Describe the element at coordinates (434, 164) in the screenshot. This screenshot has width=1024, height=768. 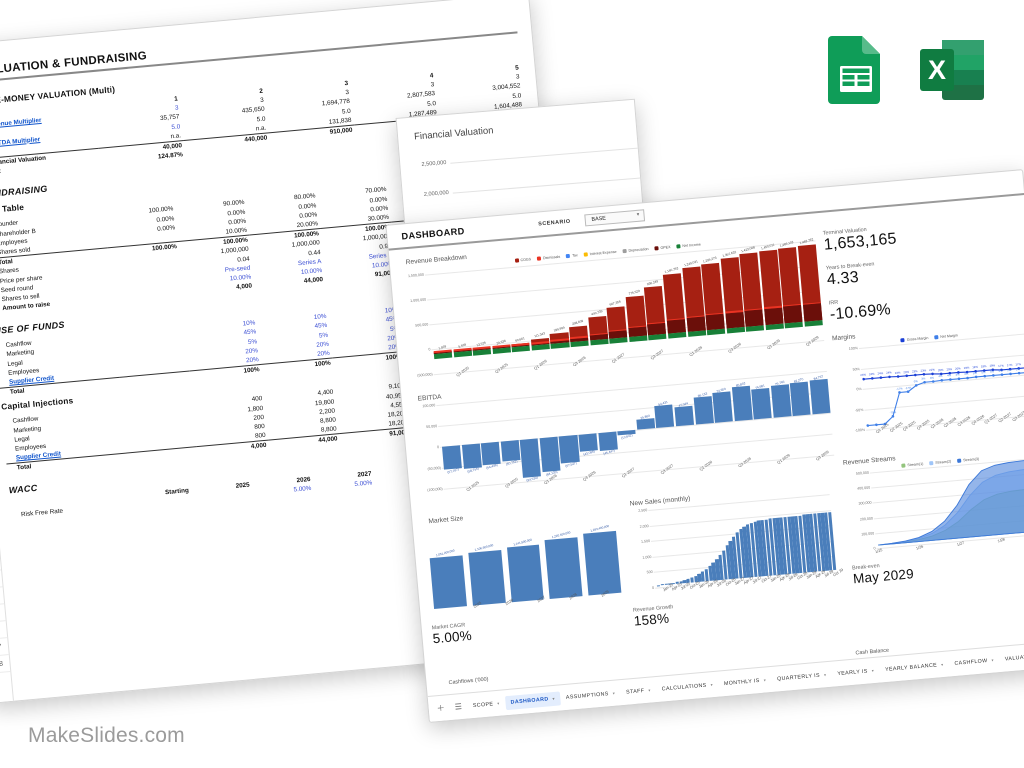
I see `axis-tick-label: 2,500,000` at that location.